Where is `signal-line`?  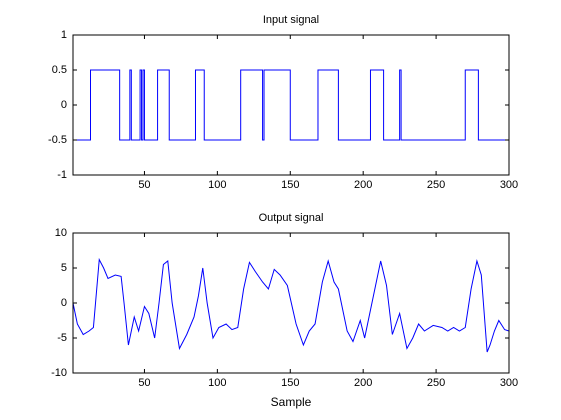 signal-line is located at coordinates (291, 105).